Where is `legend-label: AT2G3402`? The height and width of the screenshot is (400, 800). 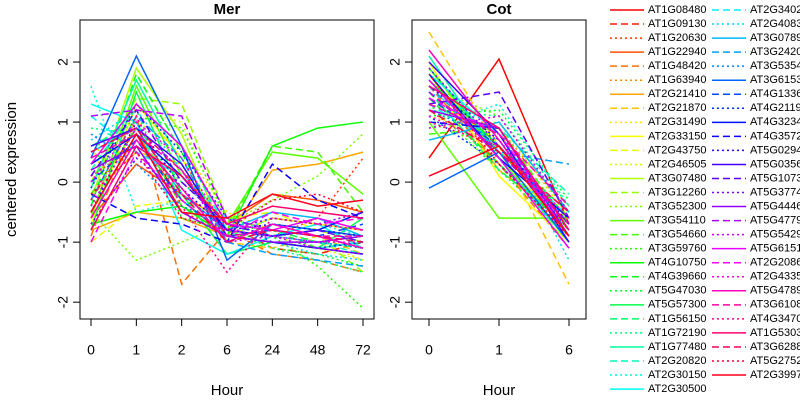 legend-label: AT2G3402 is located at coordinates (775, 10).